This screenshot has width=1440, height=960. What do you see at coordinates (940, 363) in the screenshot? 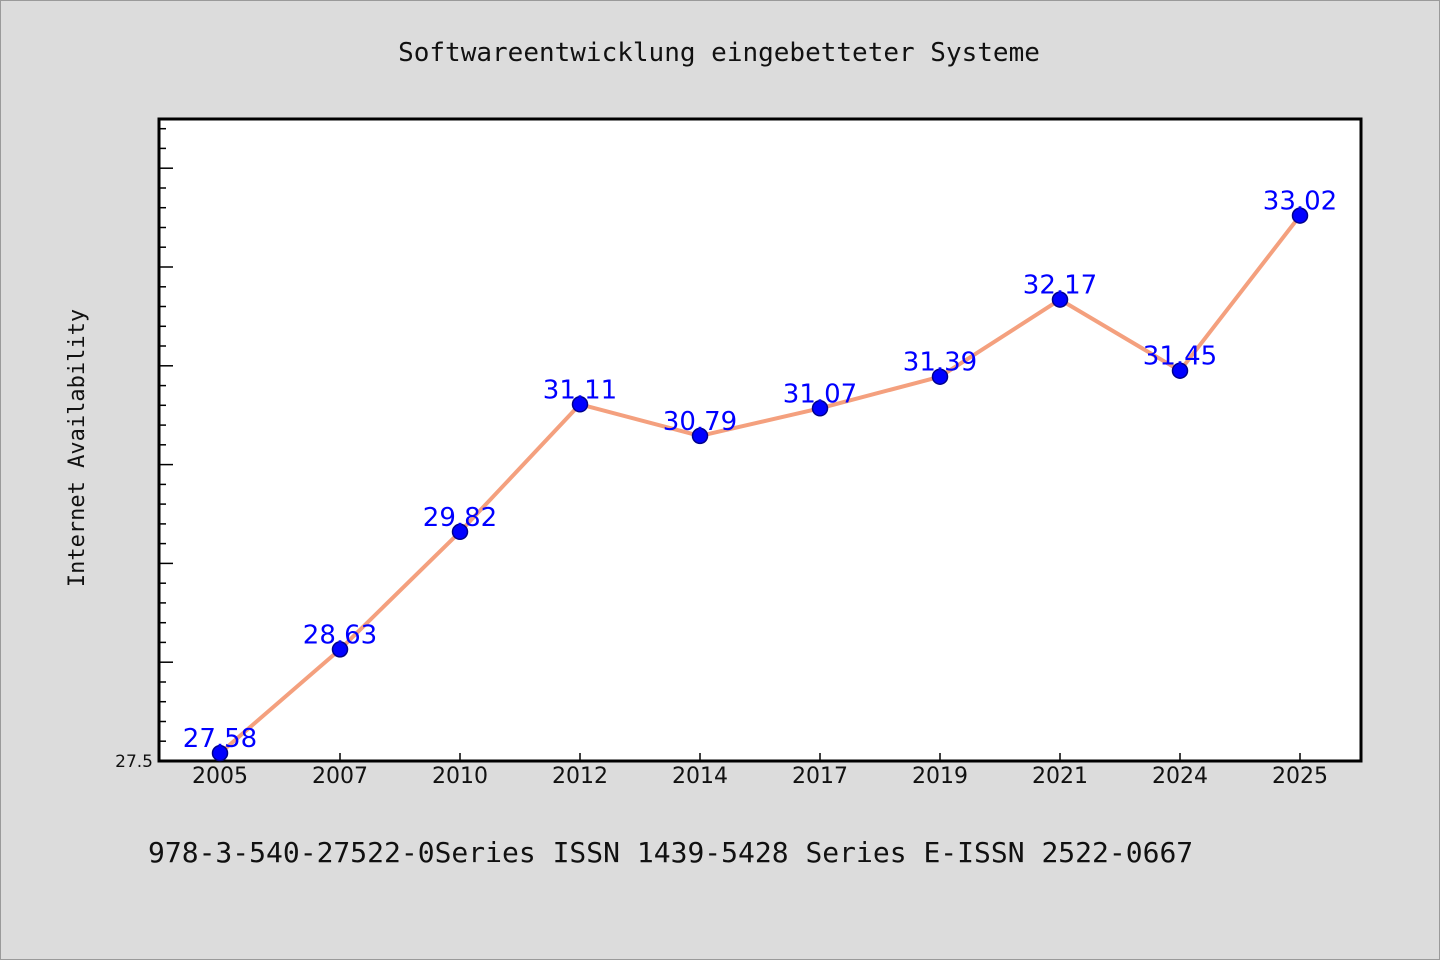
I see `data-label: 31.39` at bounding box center [940, 363].